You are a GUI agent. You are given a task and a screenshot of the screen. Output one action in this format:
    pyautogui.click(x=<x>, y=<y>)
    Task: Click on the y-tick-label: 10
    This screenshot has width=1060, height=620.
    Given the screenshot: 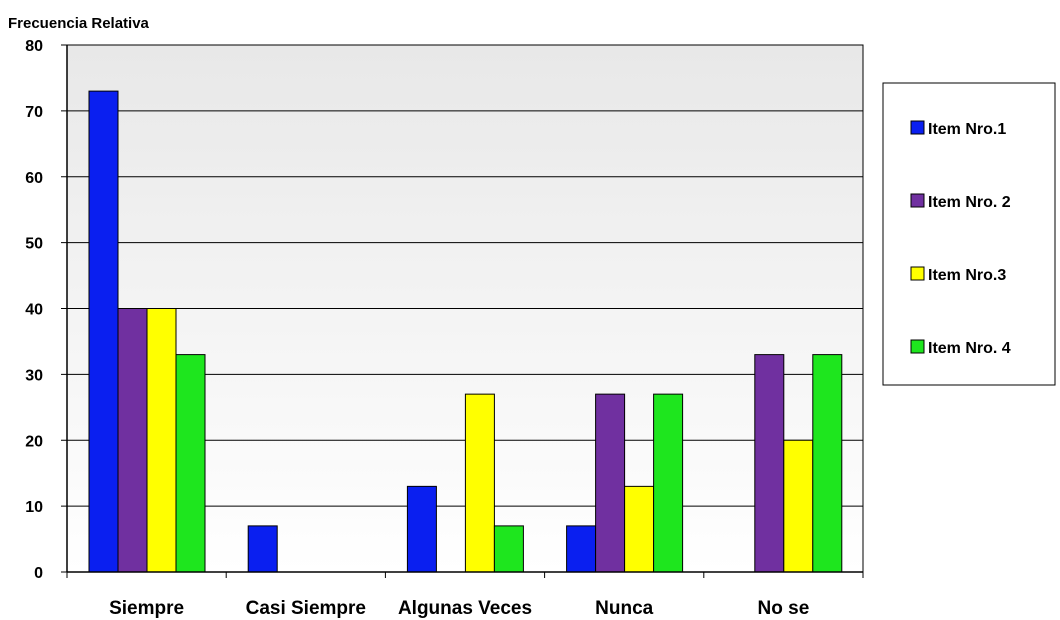 What is the action you would take?
    pyautogui.click(x=34, y=507)
    